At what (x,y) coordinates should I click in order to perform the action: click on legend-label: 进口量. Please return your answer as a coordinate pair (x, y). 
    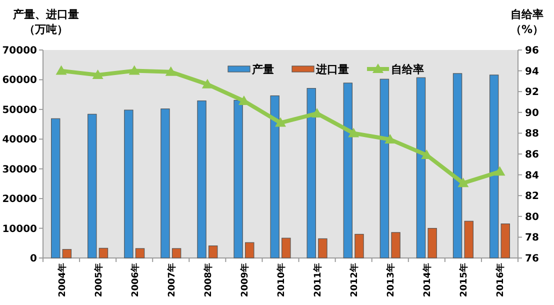
    Looking at the image, I should click on (332, 69).